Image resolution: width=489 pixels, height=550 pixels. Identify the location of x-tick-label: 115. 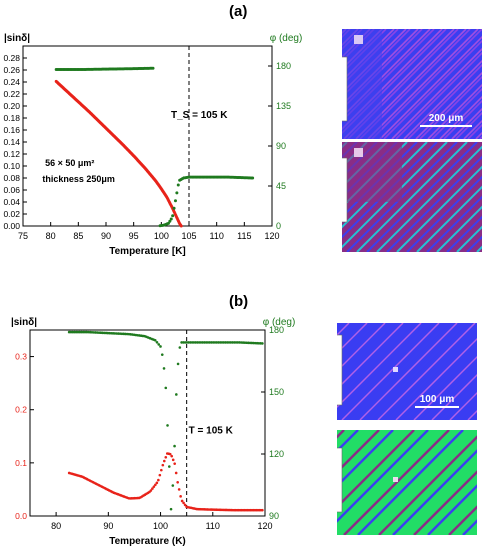
(244, 236).